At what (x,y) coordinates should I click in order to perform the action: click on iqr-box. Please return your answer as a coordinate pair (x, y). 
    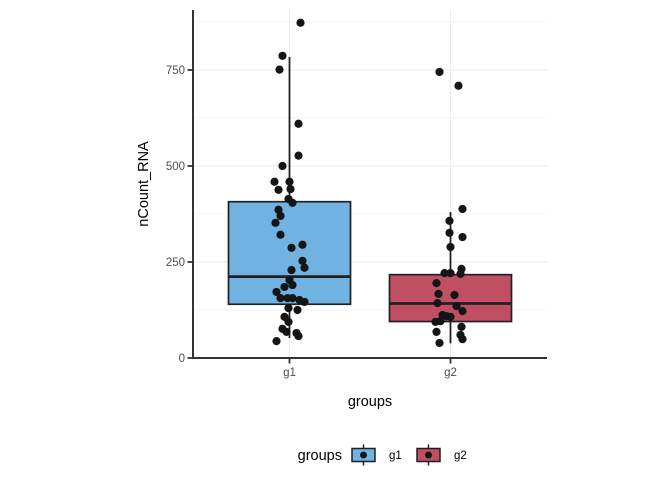
    Looking at the image, I should click on (289, 253).